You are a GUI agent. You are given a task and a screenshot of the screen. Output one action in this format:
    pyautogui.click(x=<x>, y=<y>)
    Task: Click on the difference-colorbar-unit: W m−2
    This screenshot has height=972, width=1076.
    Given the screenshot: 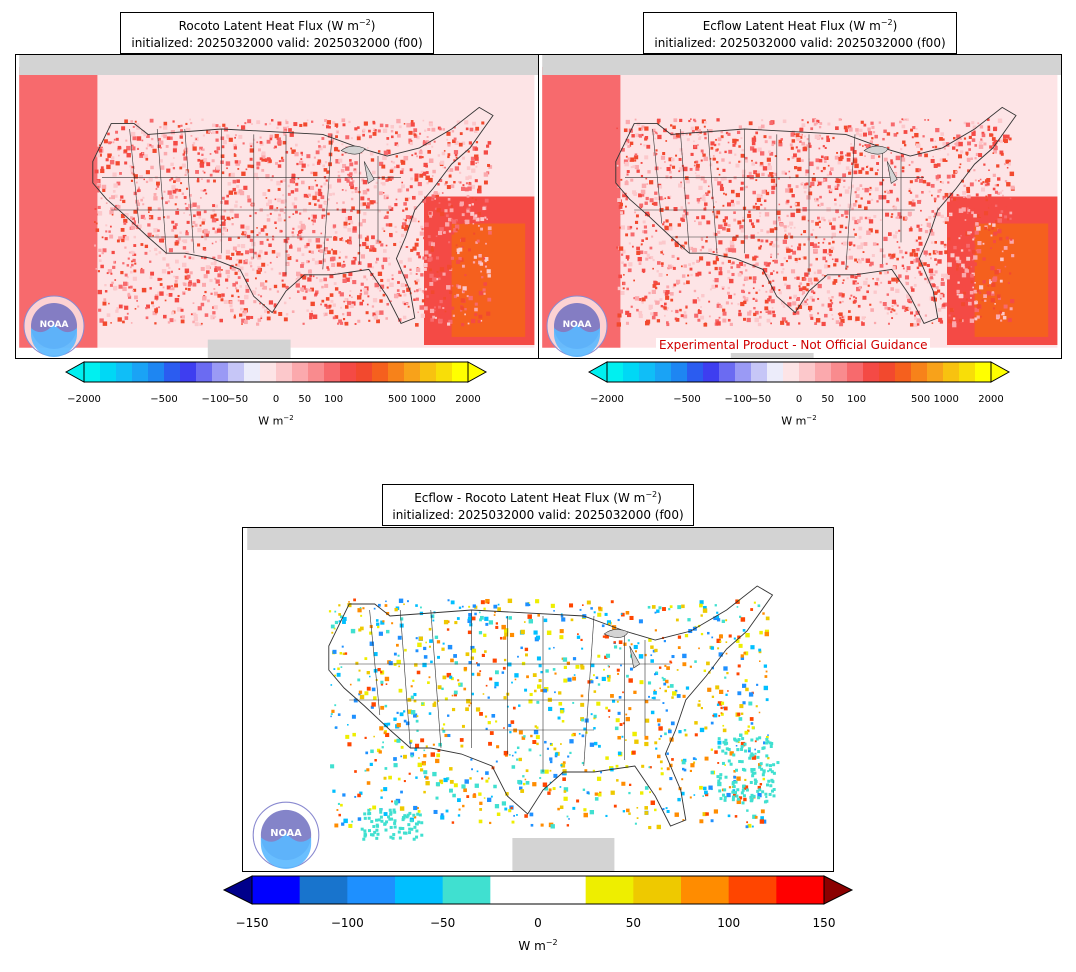 What is the action you would take?
    pyautogui.click(x=538, y=945)
    